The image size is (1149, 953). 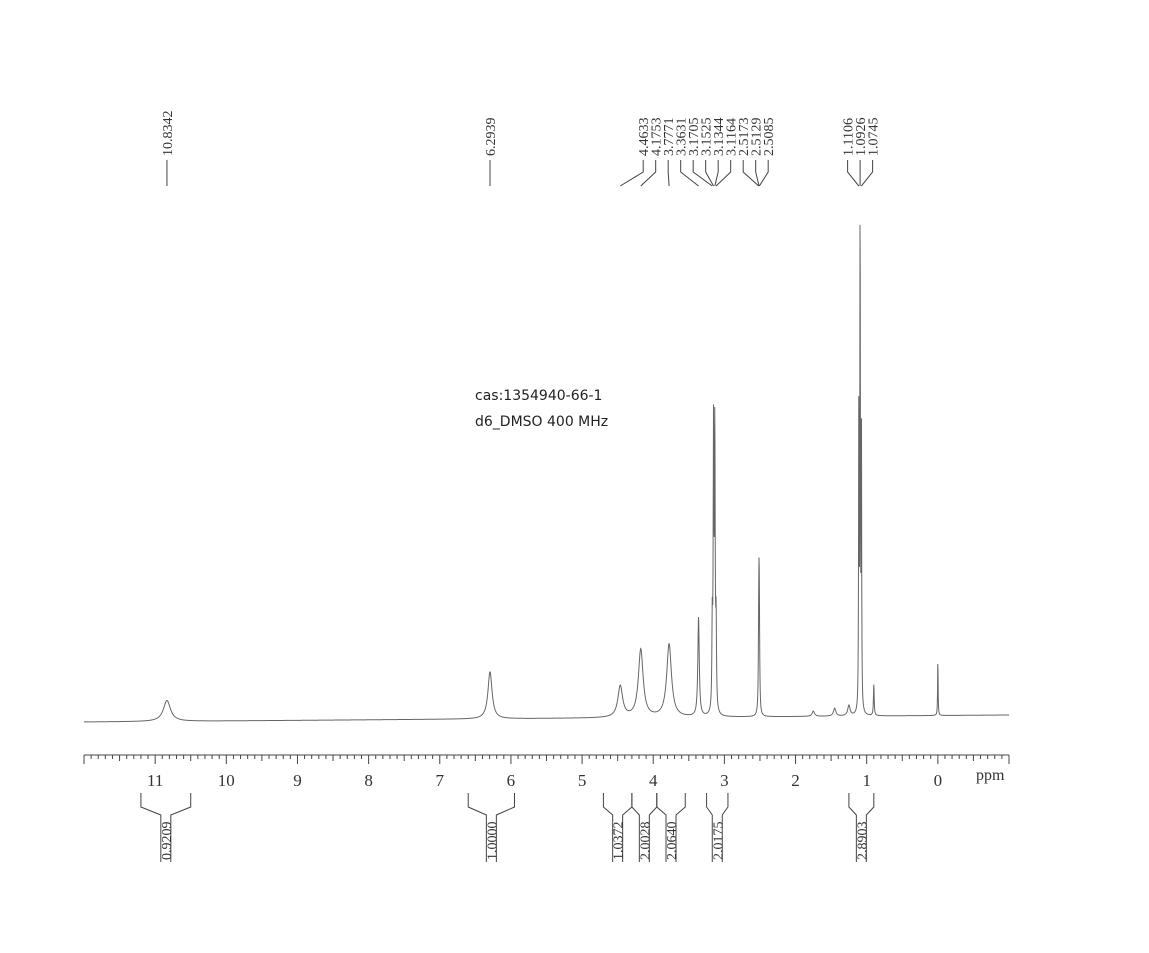 What do you see at coordinates (644, 137) in the screenshot?
I see `peak-label: 4.4633` at bounding box center [644, 137].